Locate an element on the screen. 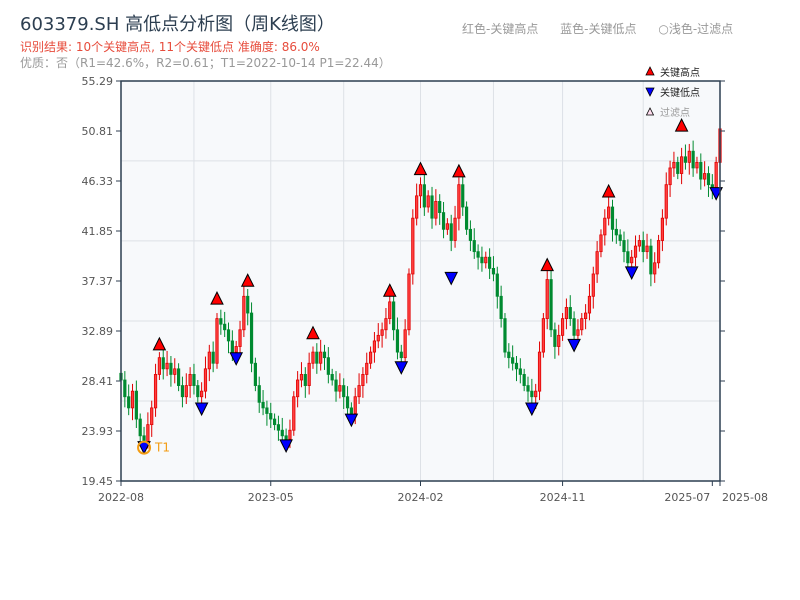 The height and width of the screenshot is (600, 800). recognition-result: 识别结果: 10个关键高点, 11个关键低点 准确度: 86.0% is located at coordinates (170, 47).